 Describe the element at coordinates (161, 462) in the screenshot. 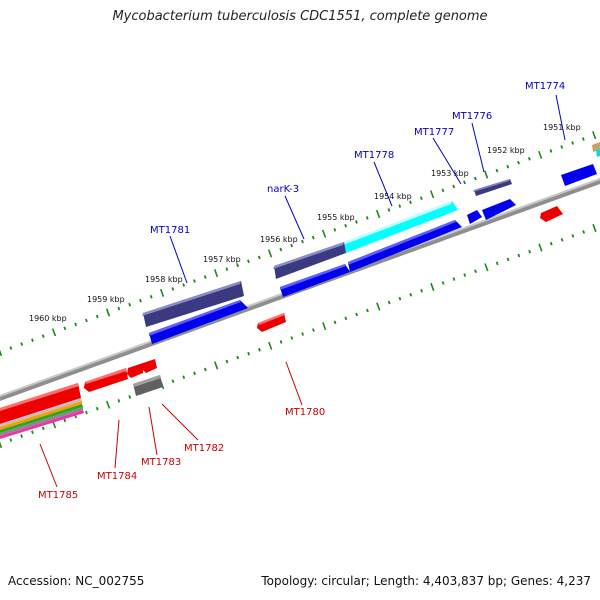

I see `gene-label-mt1783: MT1783` at that location.